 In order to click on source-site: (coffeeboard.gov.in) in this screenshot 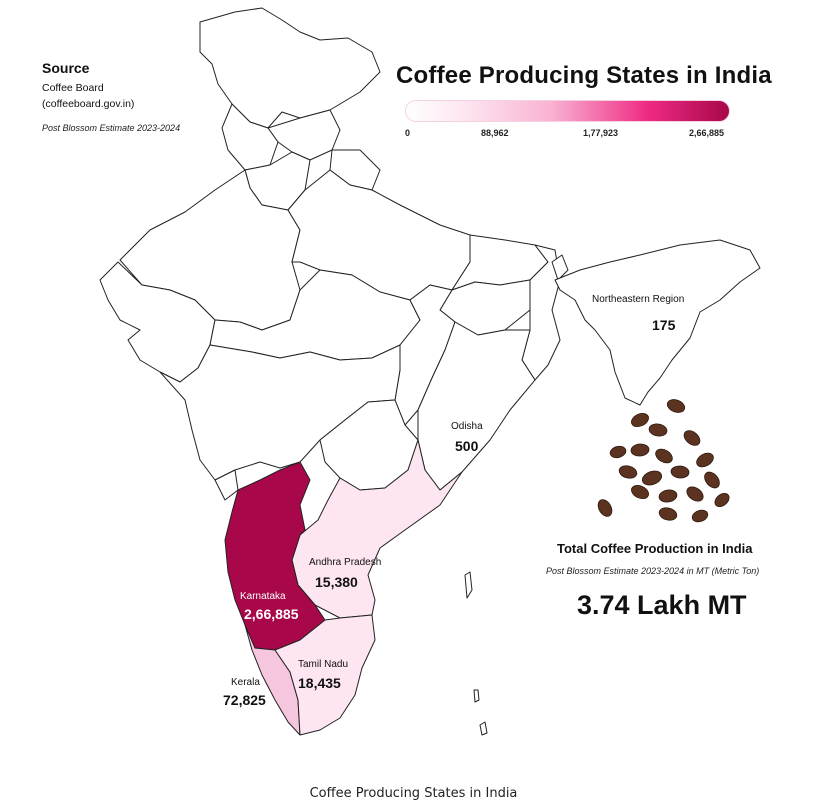, I will do `click(88, 104)`.